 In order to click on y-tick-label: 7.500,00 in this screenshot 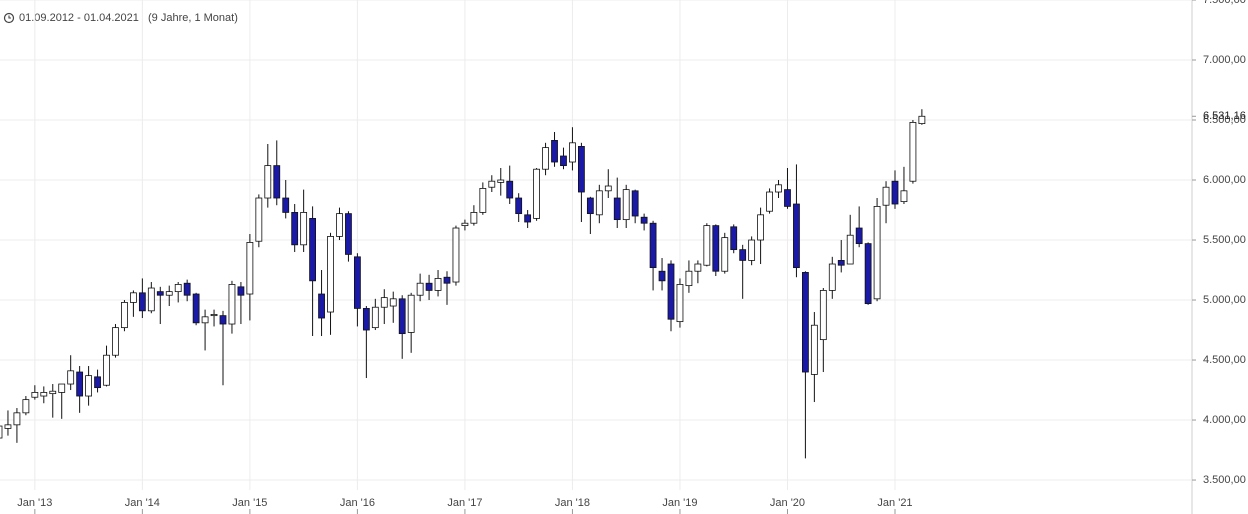, I will do `click(1224, 3)`.